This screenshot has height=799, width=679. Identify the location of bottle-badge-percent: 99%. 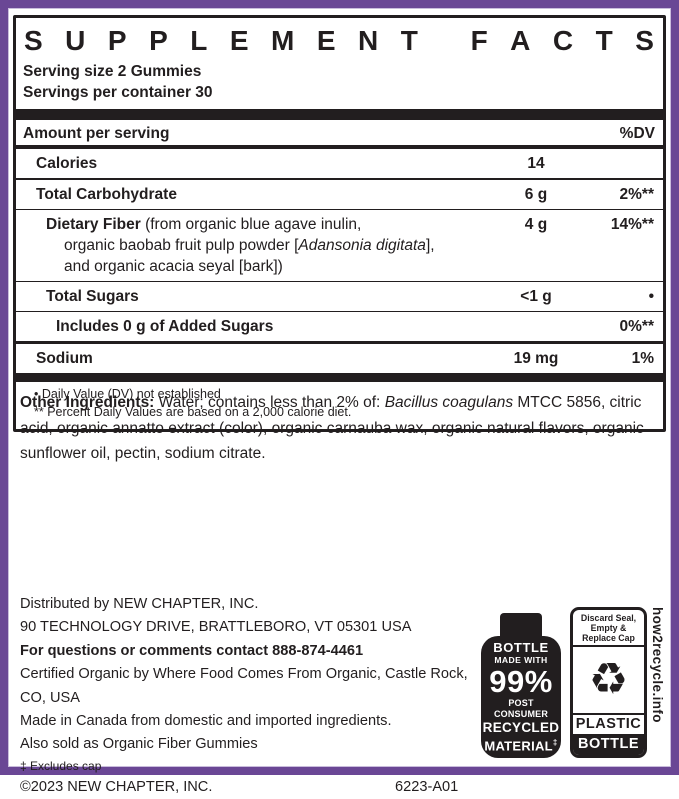
(521, 682).